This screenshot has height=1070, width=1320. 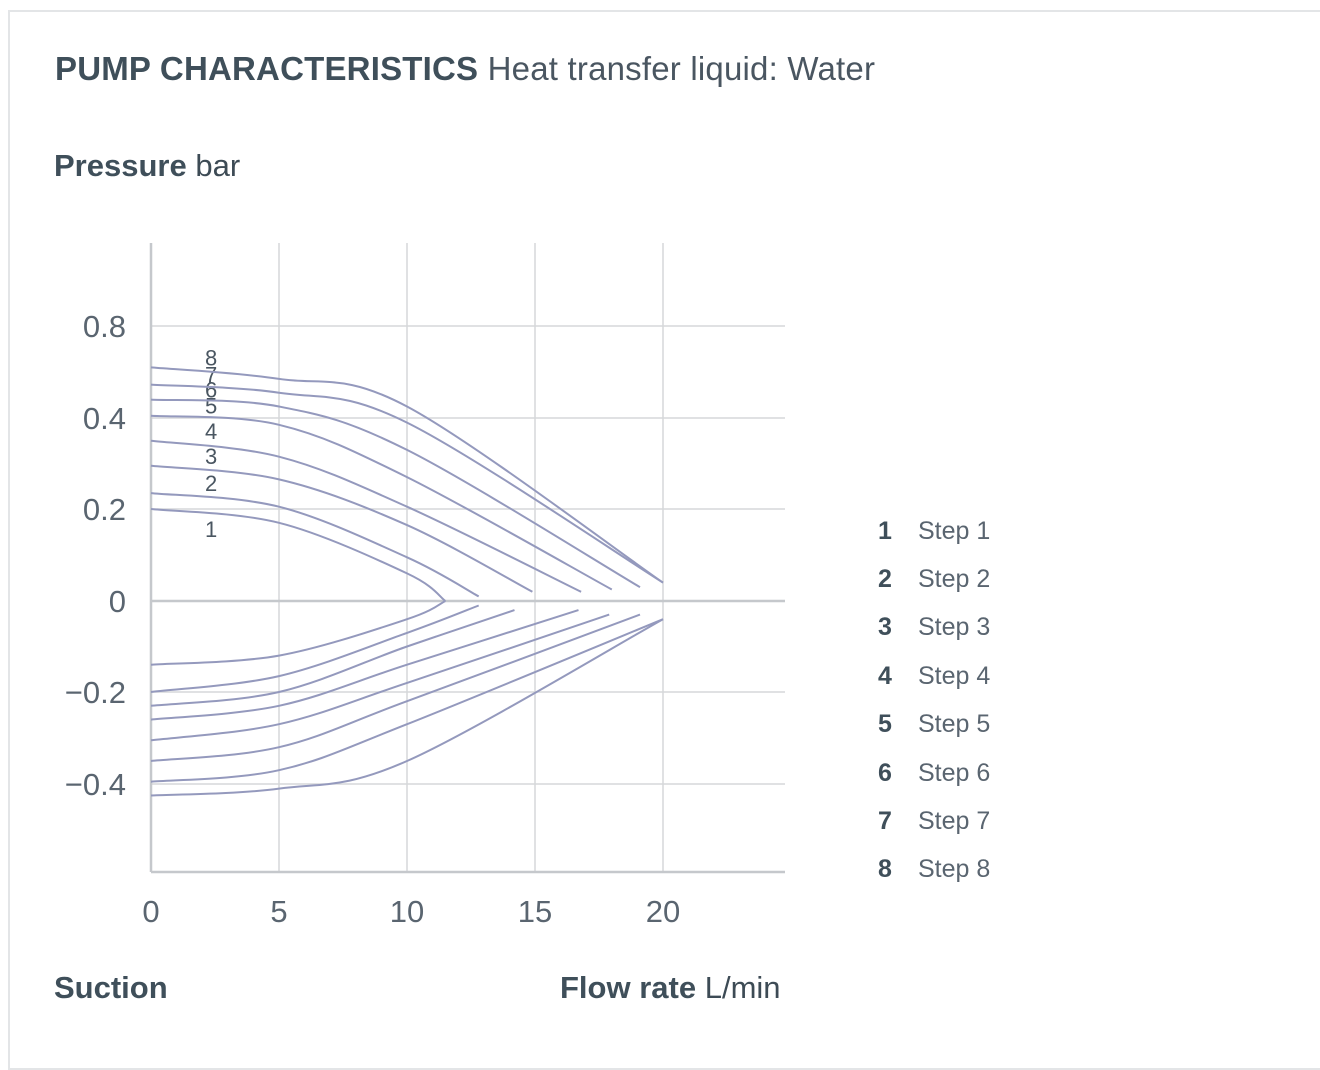 What do you see at coordinates (954, 821) in the screenshot?
I see `legend-label: Step 7` at bounding box center [954, 821].